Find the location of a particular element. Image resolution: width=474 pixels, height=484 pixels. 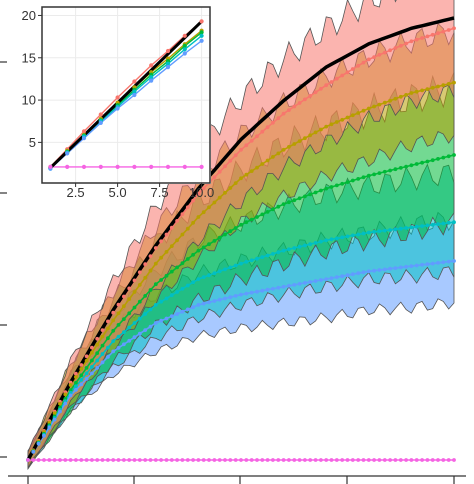

inset-y-tick-label: 5 is located at coordinates (32, 142).